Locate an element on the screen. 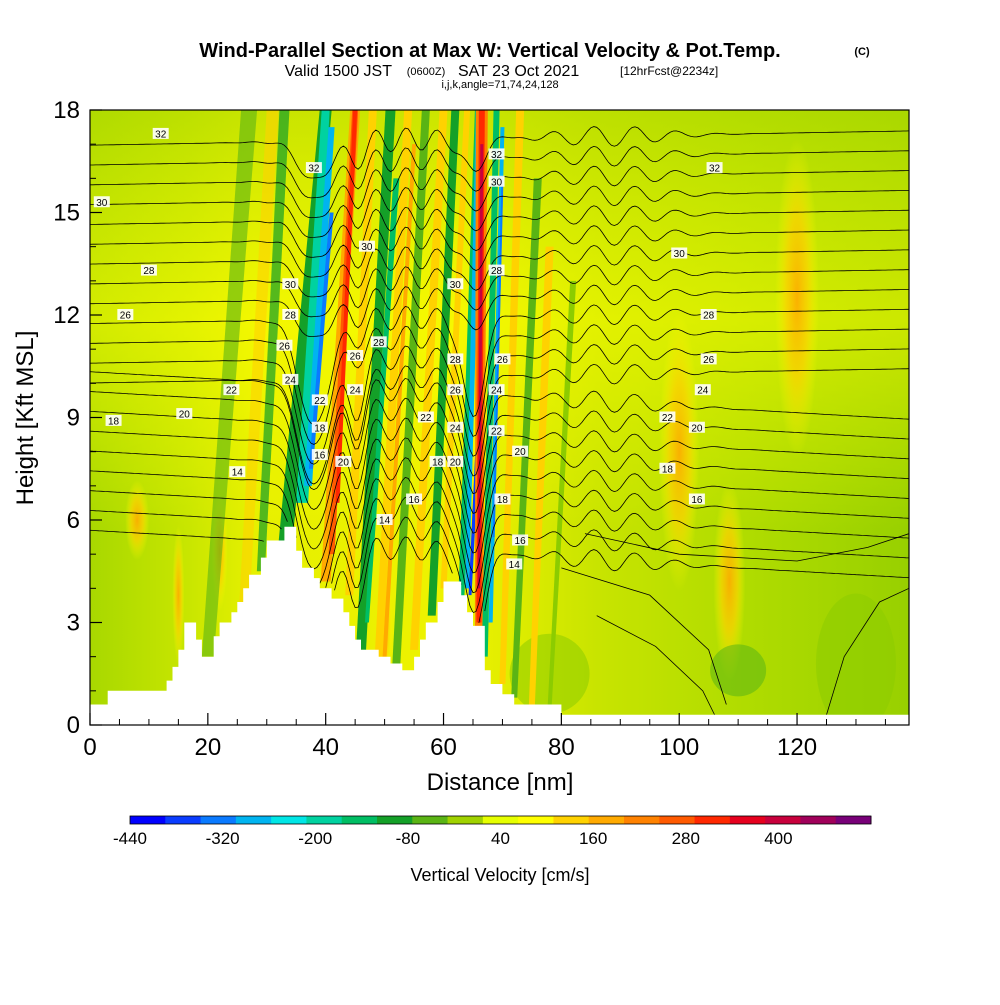  colorbar-tick-label: -440 is located at coordinates (130, 838).